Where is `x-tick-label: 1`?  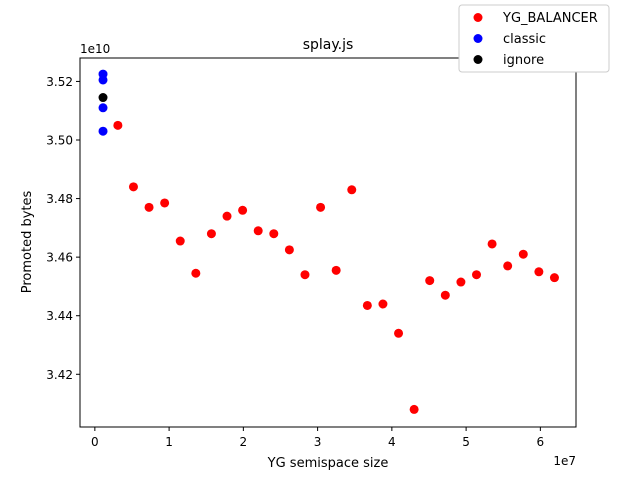
x-tick-label: 1 is located at coordinates (169, 442).